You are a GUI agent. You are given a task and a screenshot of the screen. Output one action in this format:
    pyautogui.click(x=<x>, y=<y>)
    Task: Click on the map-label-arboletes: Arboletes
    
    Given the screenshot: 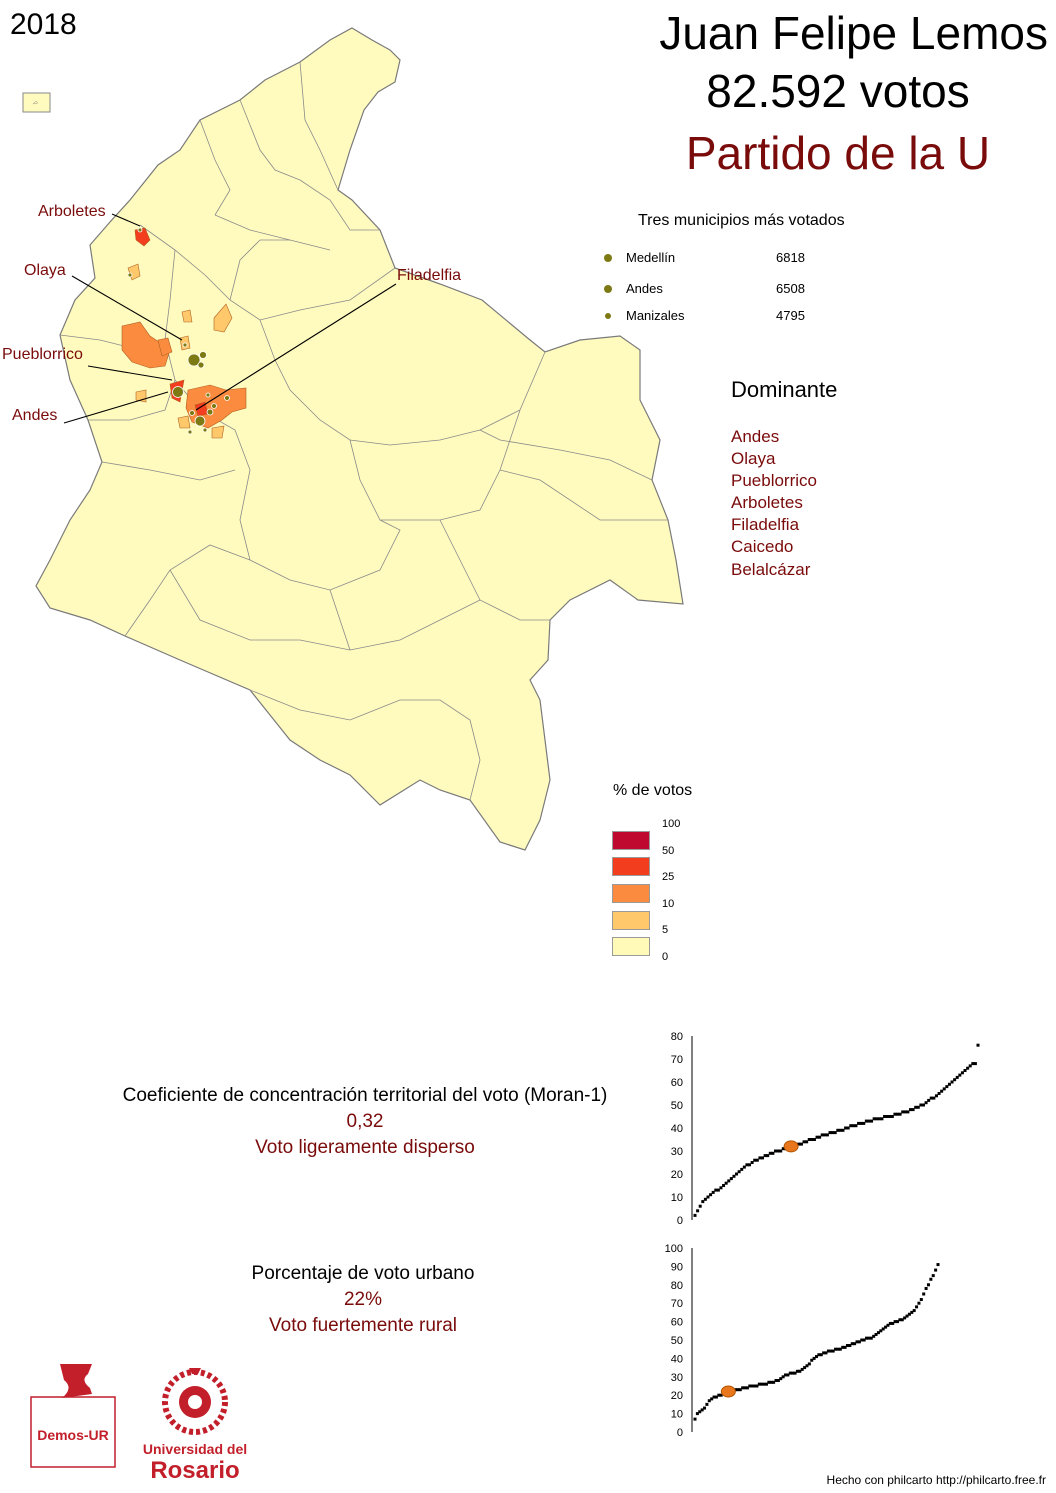 What is the action you would take?
    pyautogui.click(x=72, y=211)
    